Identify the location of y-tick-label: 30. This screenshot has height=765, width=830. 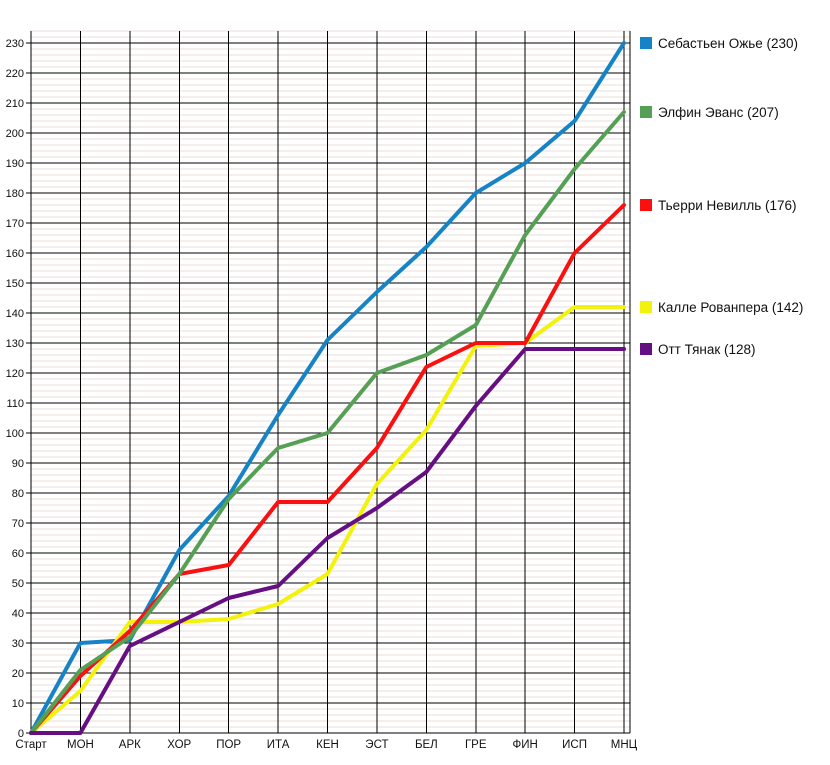
(18, 644).